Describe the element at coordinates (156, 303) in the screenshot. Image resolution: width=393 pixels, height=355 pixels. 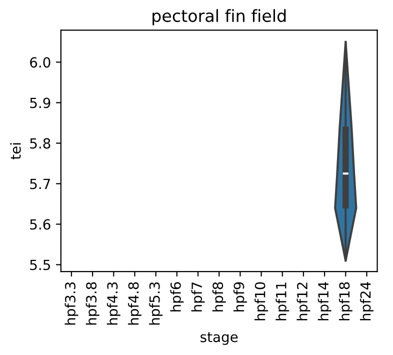
I see `x-tick-label: hpf5.3` at that location.